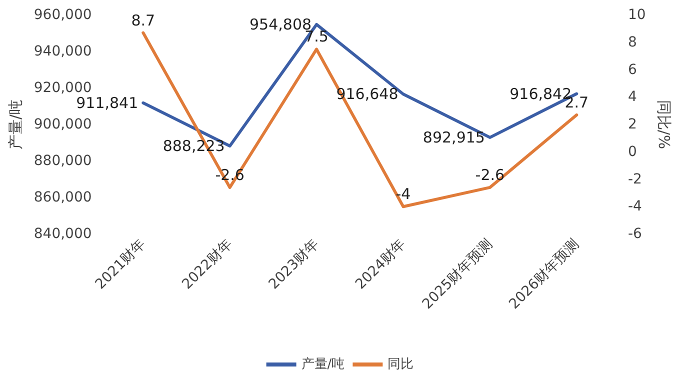 This screenshot has height=384, width=680. I want to click on legend-label: 同比, so click(401, 364).